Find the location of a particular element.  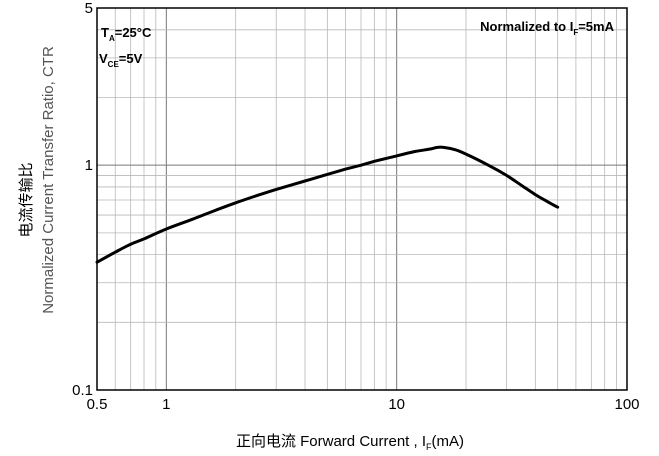

y-tick-label: 0.1 is located at coordinates (82, 390).